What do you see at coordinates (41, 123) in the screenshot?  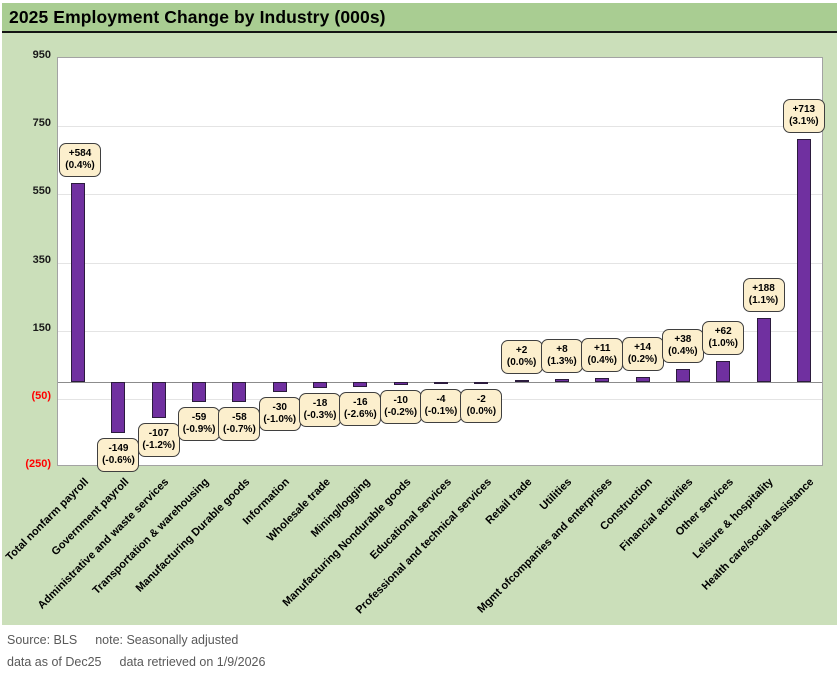 I see `y-tick-label: 750` at bounding box center [41, 123].